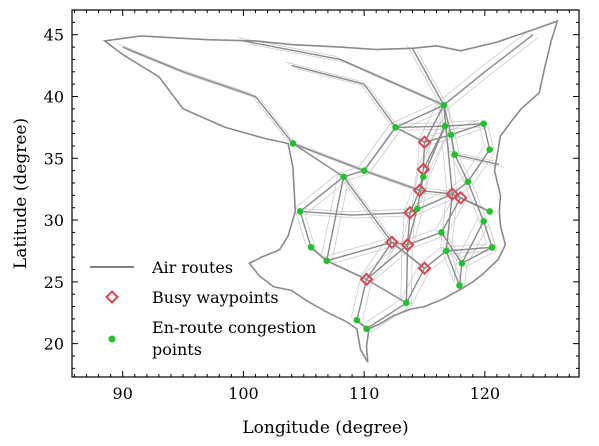 The height and width of the screenshot is (446, 599). What do you see at coordinates (234, 327) in the screenshot?
I see `legend-label-congestion-line1: En-route congestion` at bounding box center [234, 327].